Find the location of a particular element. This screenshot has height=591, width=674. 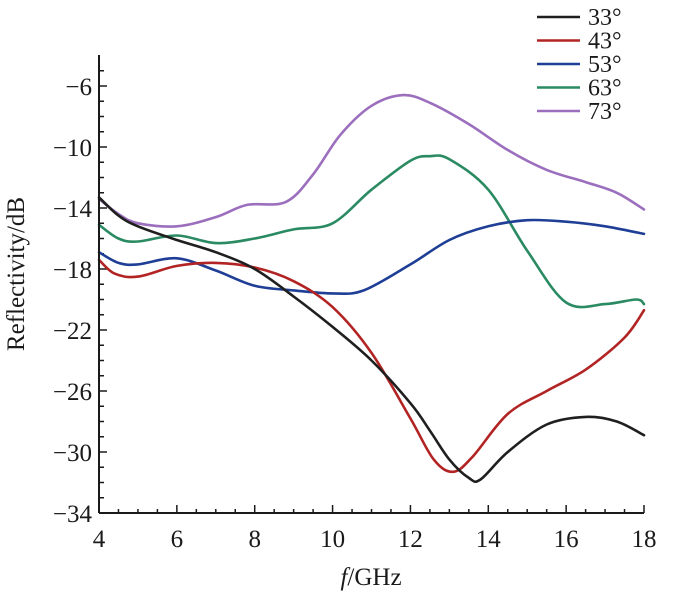

x-tick-label: 16 is located at coordinates (566, 539).